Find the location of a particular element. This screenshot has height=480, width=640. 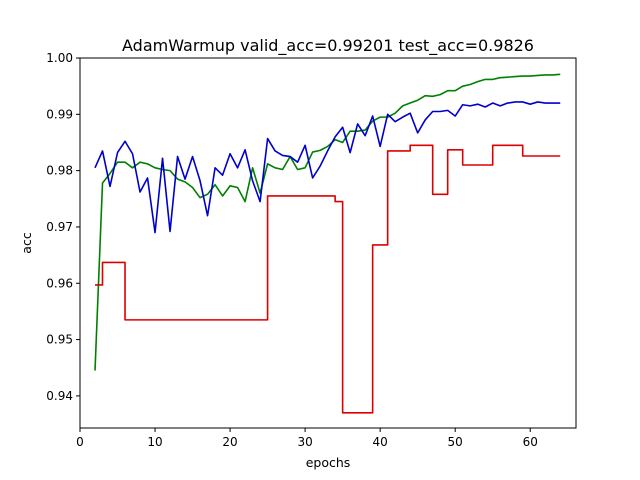

y-axis-label: acc is located at coordinates (26, 243).